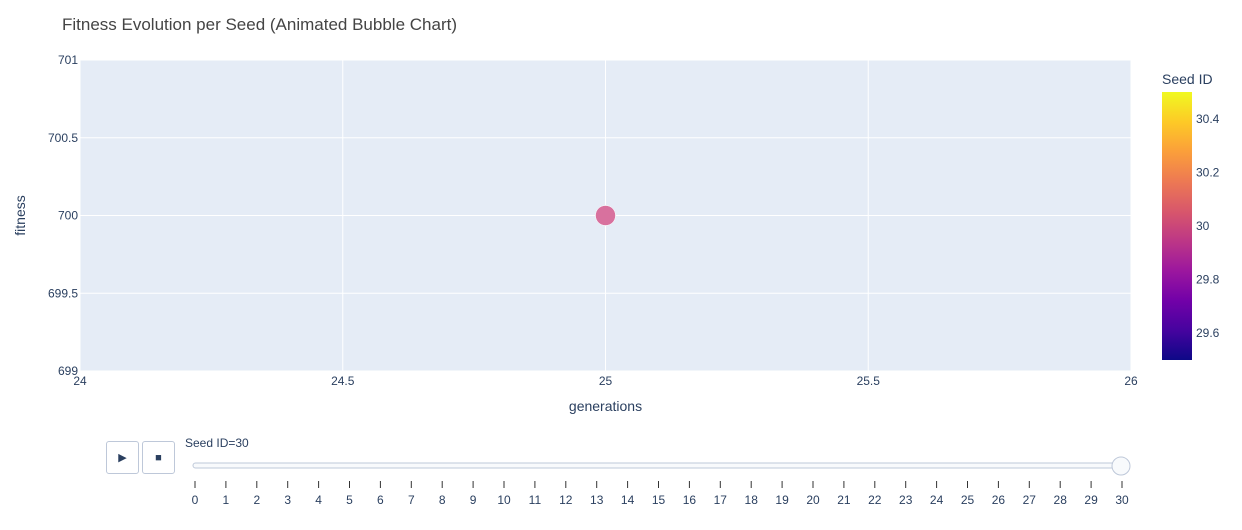 The width and height of the screenshot is (1242, 530). I want to click on x-axis-label: generations, so click(605, 406).